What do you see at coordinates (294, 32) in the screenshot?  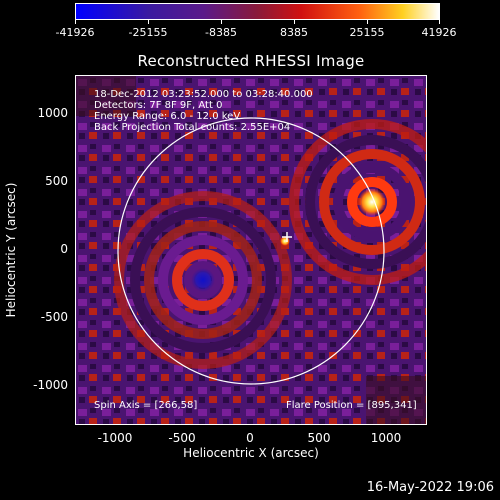 I see `colorbar-label: 8385` at bounding box center [294, 32].